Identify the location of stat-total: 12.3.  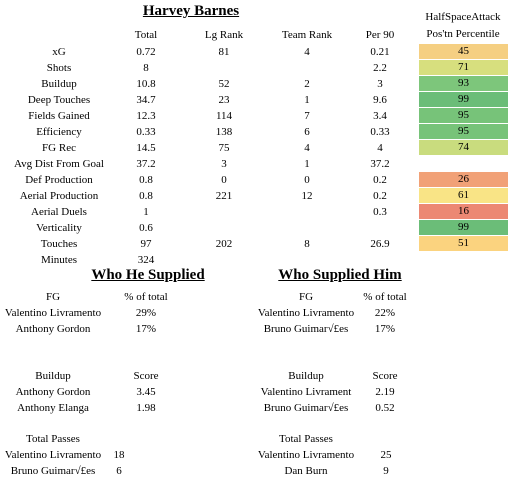
(146, 116).